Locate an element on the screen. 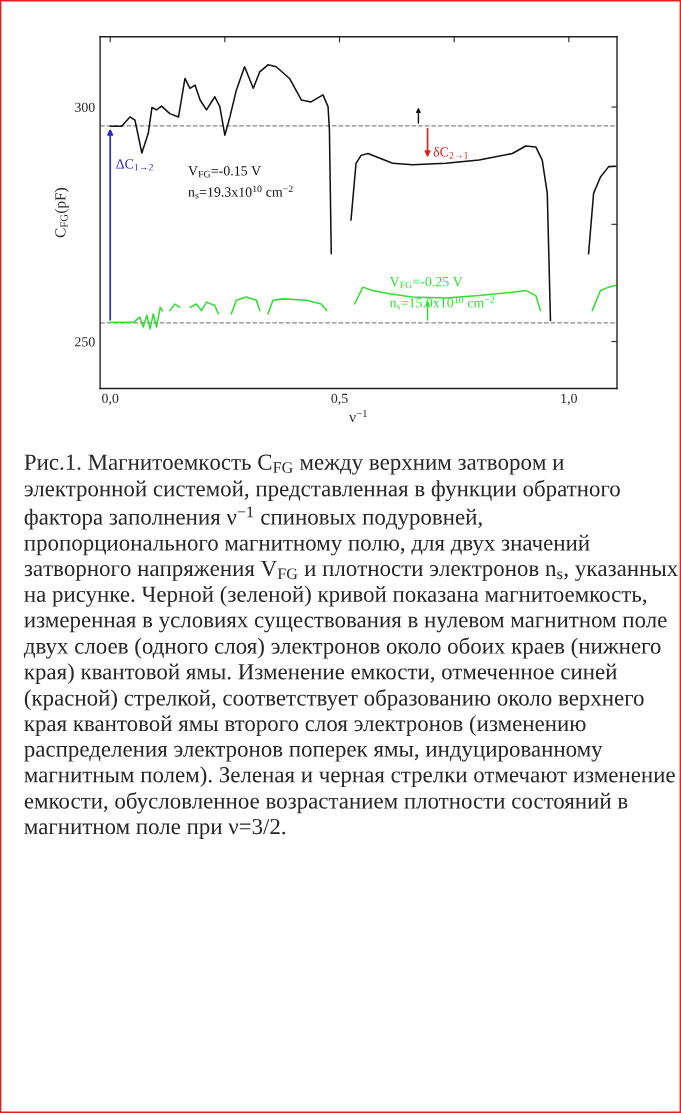  annotation: δC$_{2→1}$ is located at coordinates (450, 152).